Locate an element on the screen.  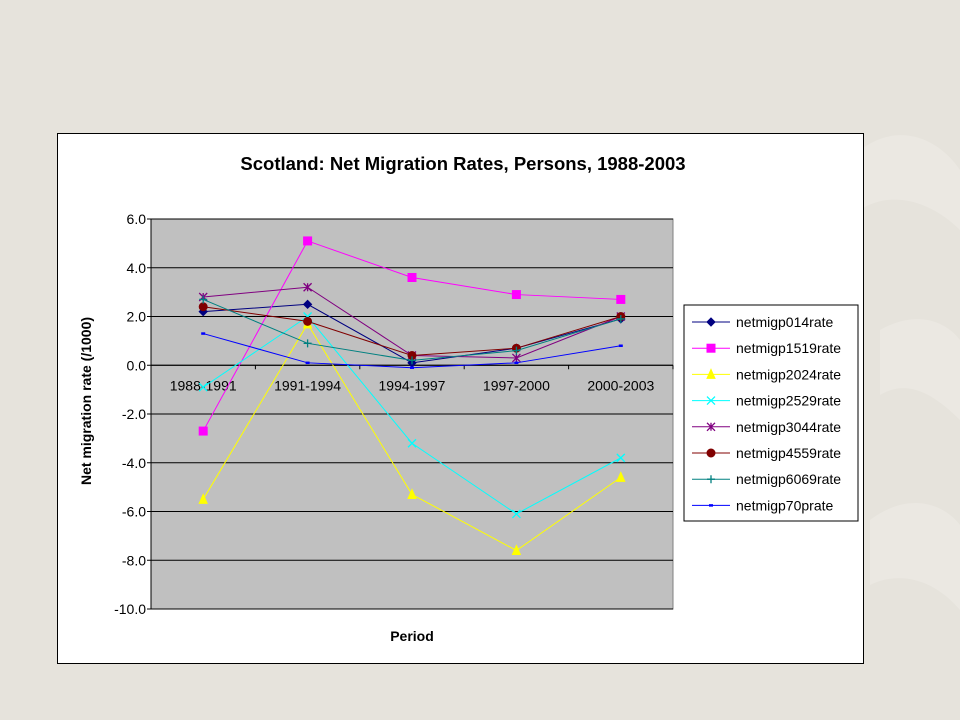
series-netmigp70prate is located at coordinates (412, 350).